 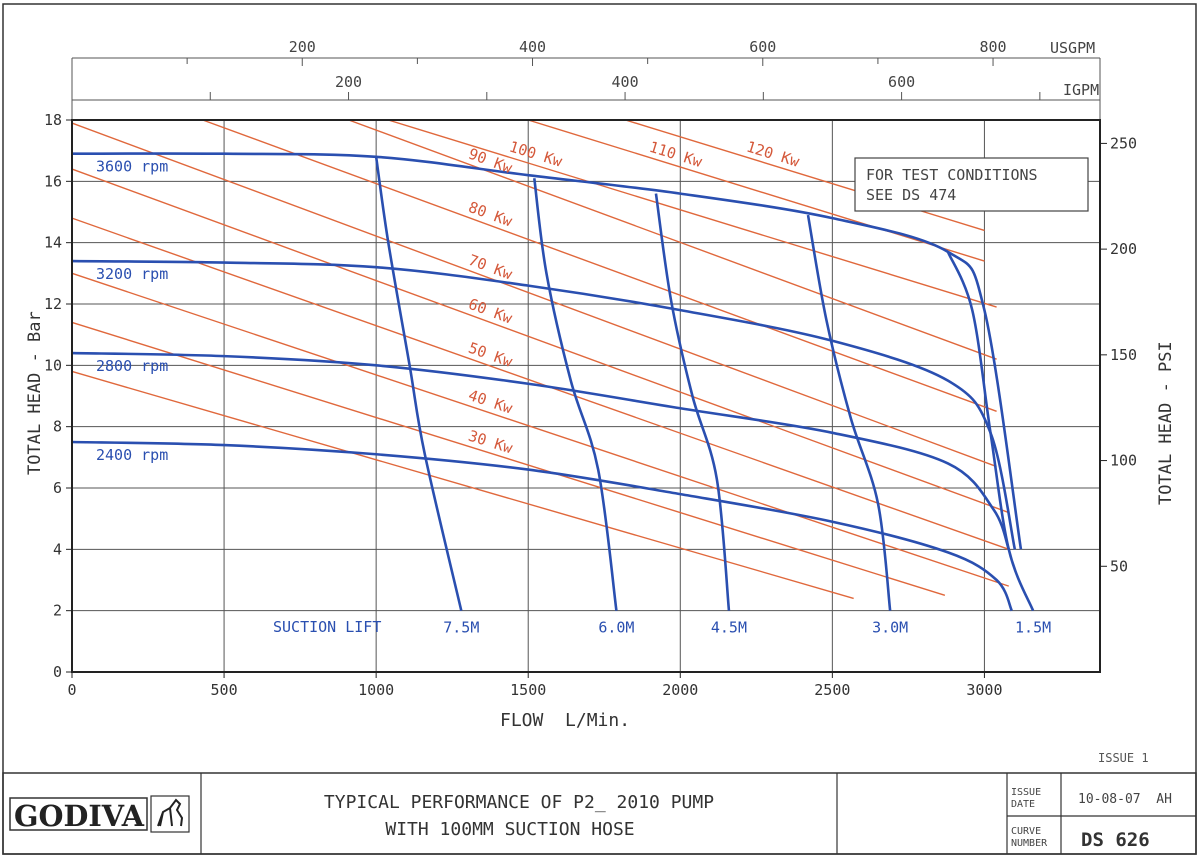 What do you see at coordinates (616, 628) in the screenshot?
I see `suction-lift-value-label: 6.0M` at bounding box center [616, 628].